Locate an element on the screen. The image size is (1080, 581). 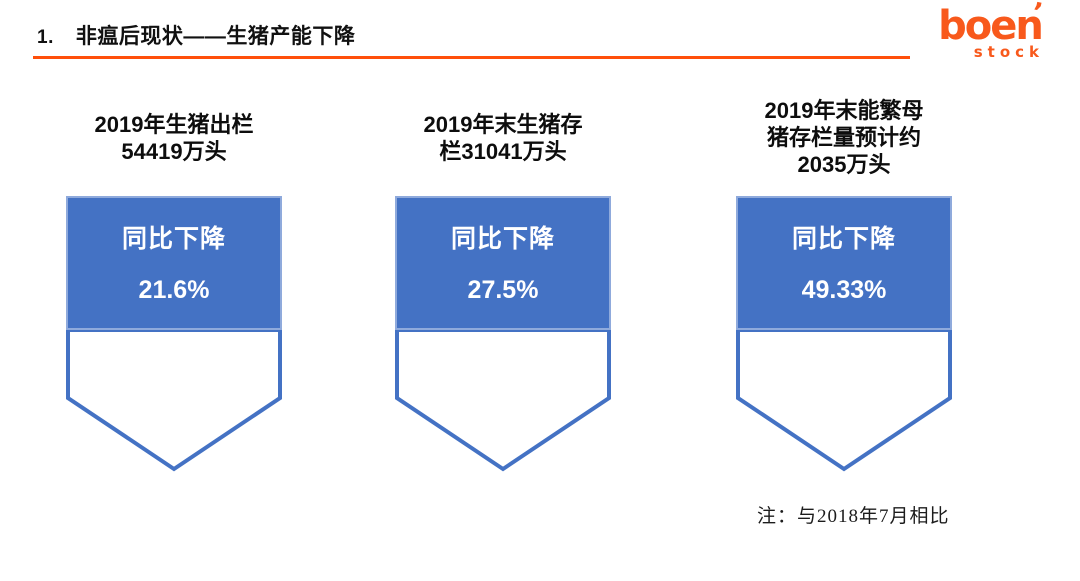
column-header: 2019年生猪出栏 54419万头 is located at coordinates (174, 137).